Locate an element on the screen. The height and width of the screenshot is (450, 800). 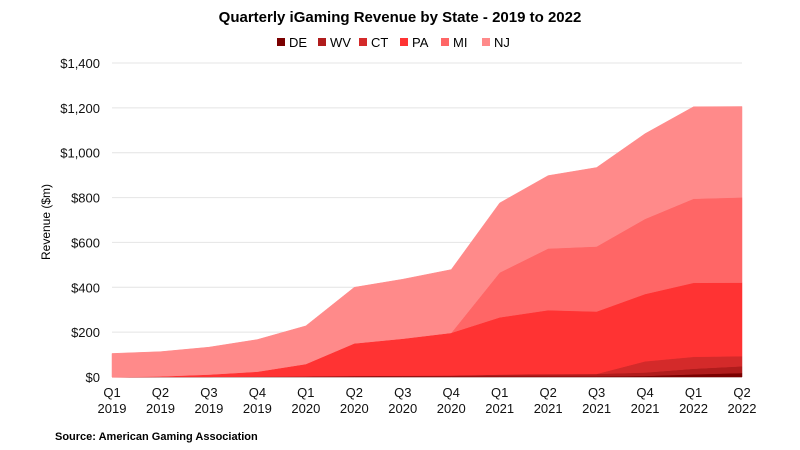
y-tick-label: $1,200 is located at coordinates (80, 108).